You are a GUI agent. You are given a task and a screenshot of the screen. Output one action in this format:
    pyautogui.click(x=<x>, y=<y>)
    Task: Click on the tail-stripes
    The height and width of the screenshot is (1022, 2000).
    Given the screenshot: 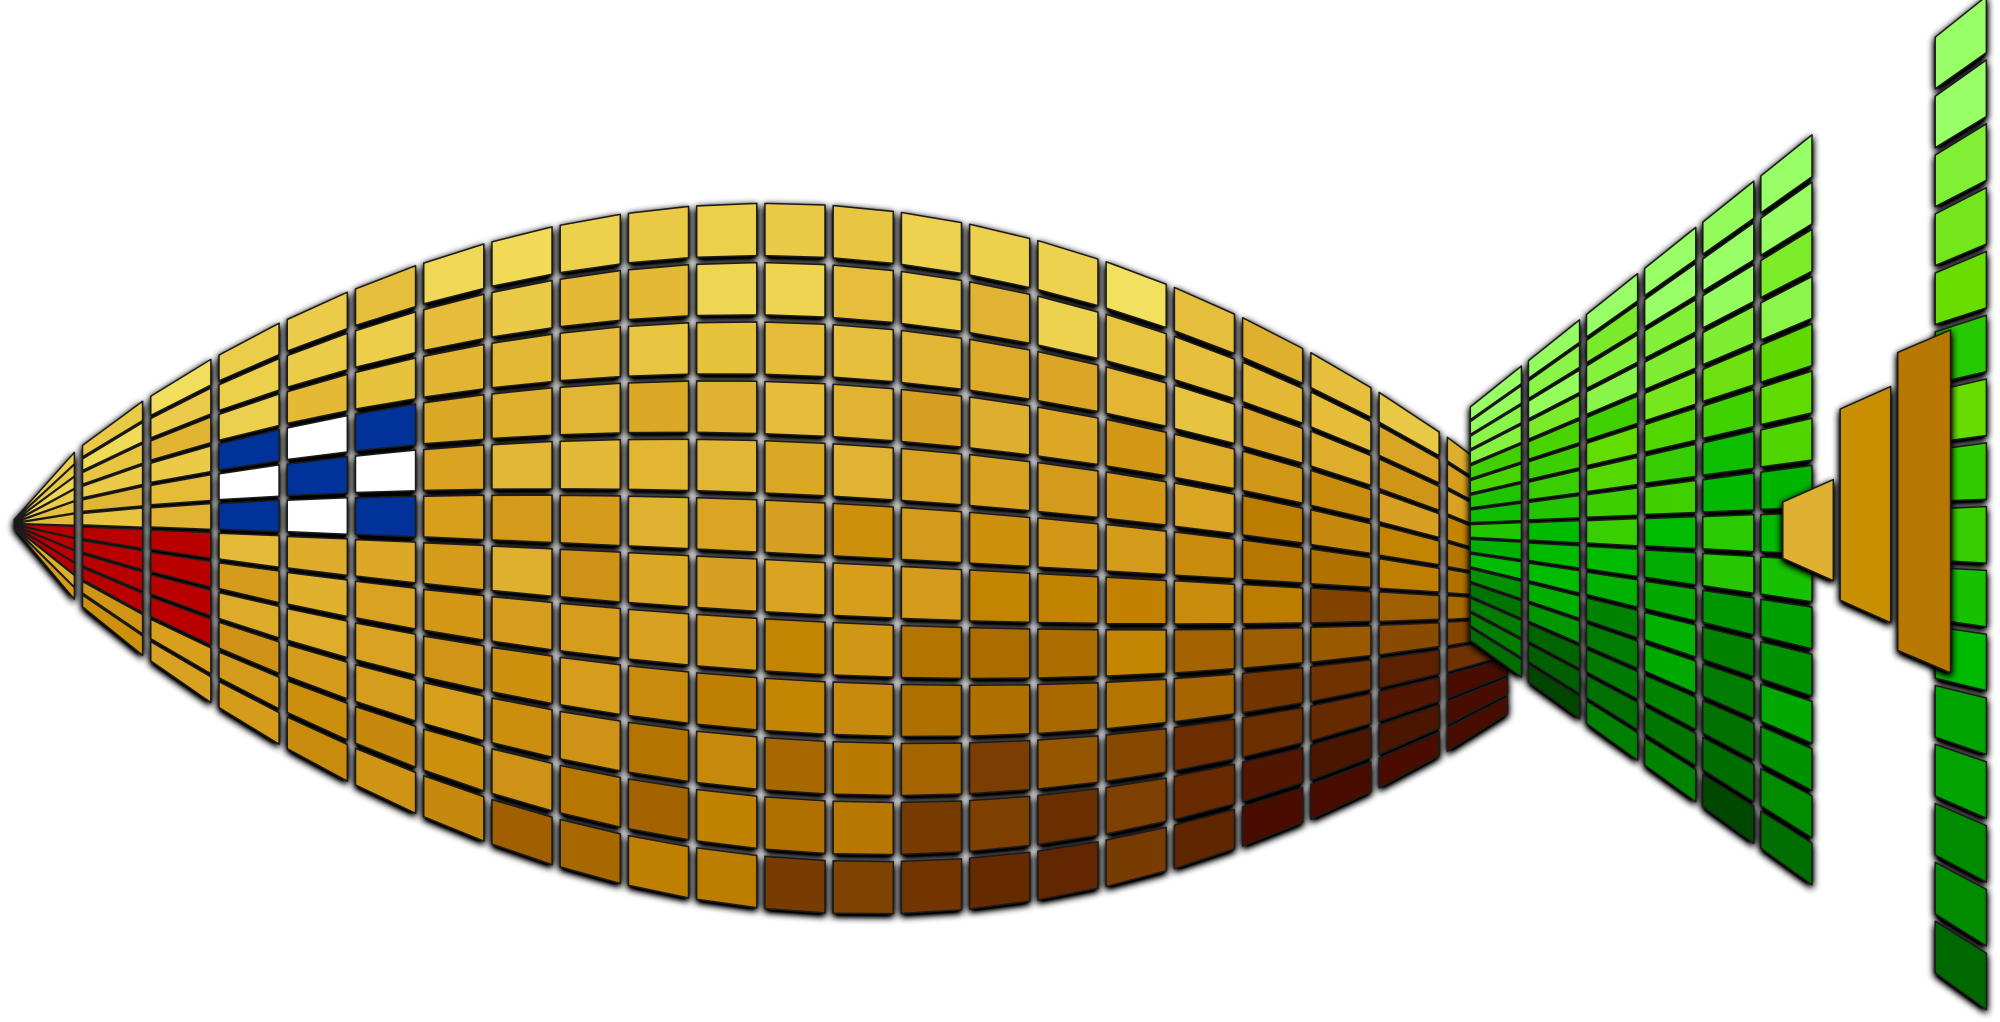 What is the action you would take?
    pyautogui.click(x=1867, y=501)
    